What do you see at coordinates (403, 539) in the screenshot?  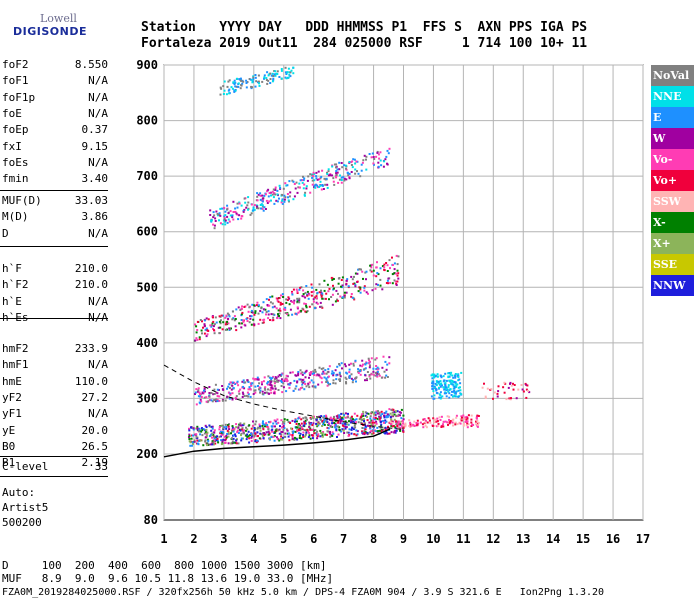 I see `x-tick-label: 9` at bounding box center [403, 539].